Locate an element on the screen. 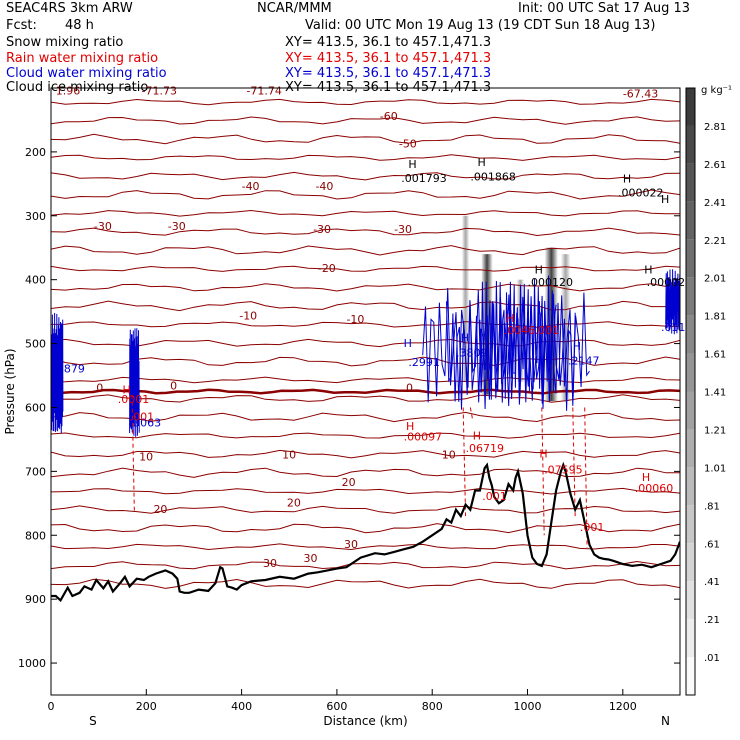 This screenshot has width=740, height=740. field-name-rain: Rain water mixing ratio is located at coordinates (82, 58).